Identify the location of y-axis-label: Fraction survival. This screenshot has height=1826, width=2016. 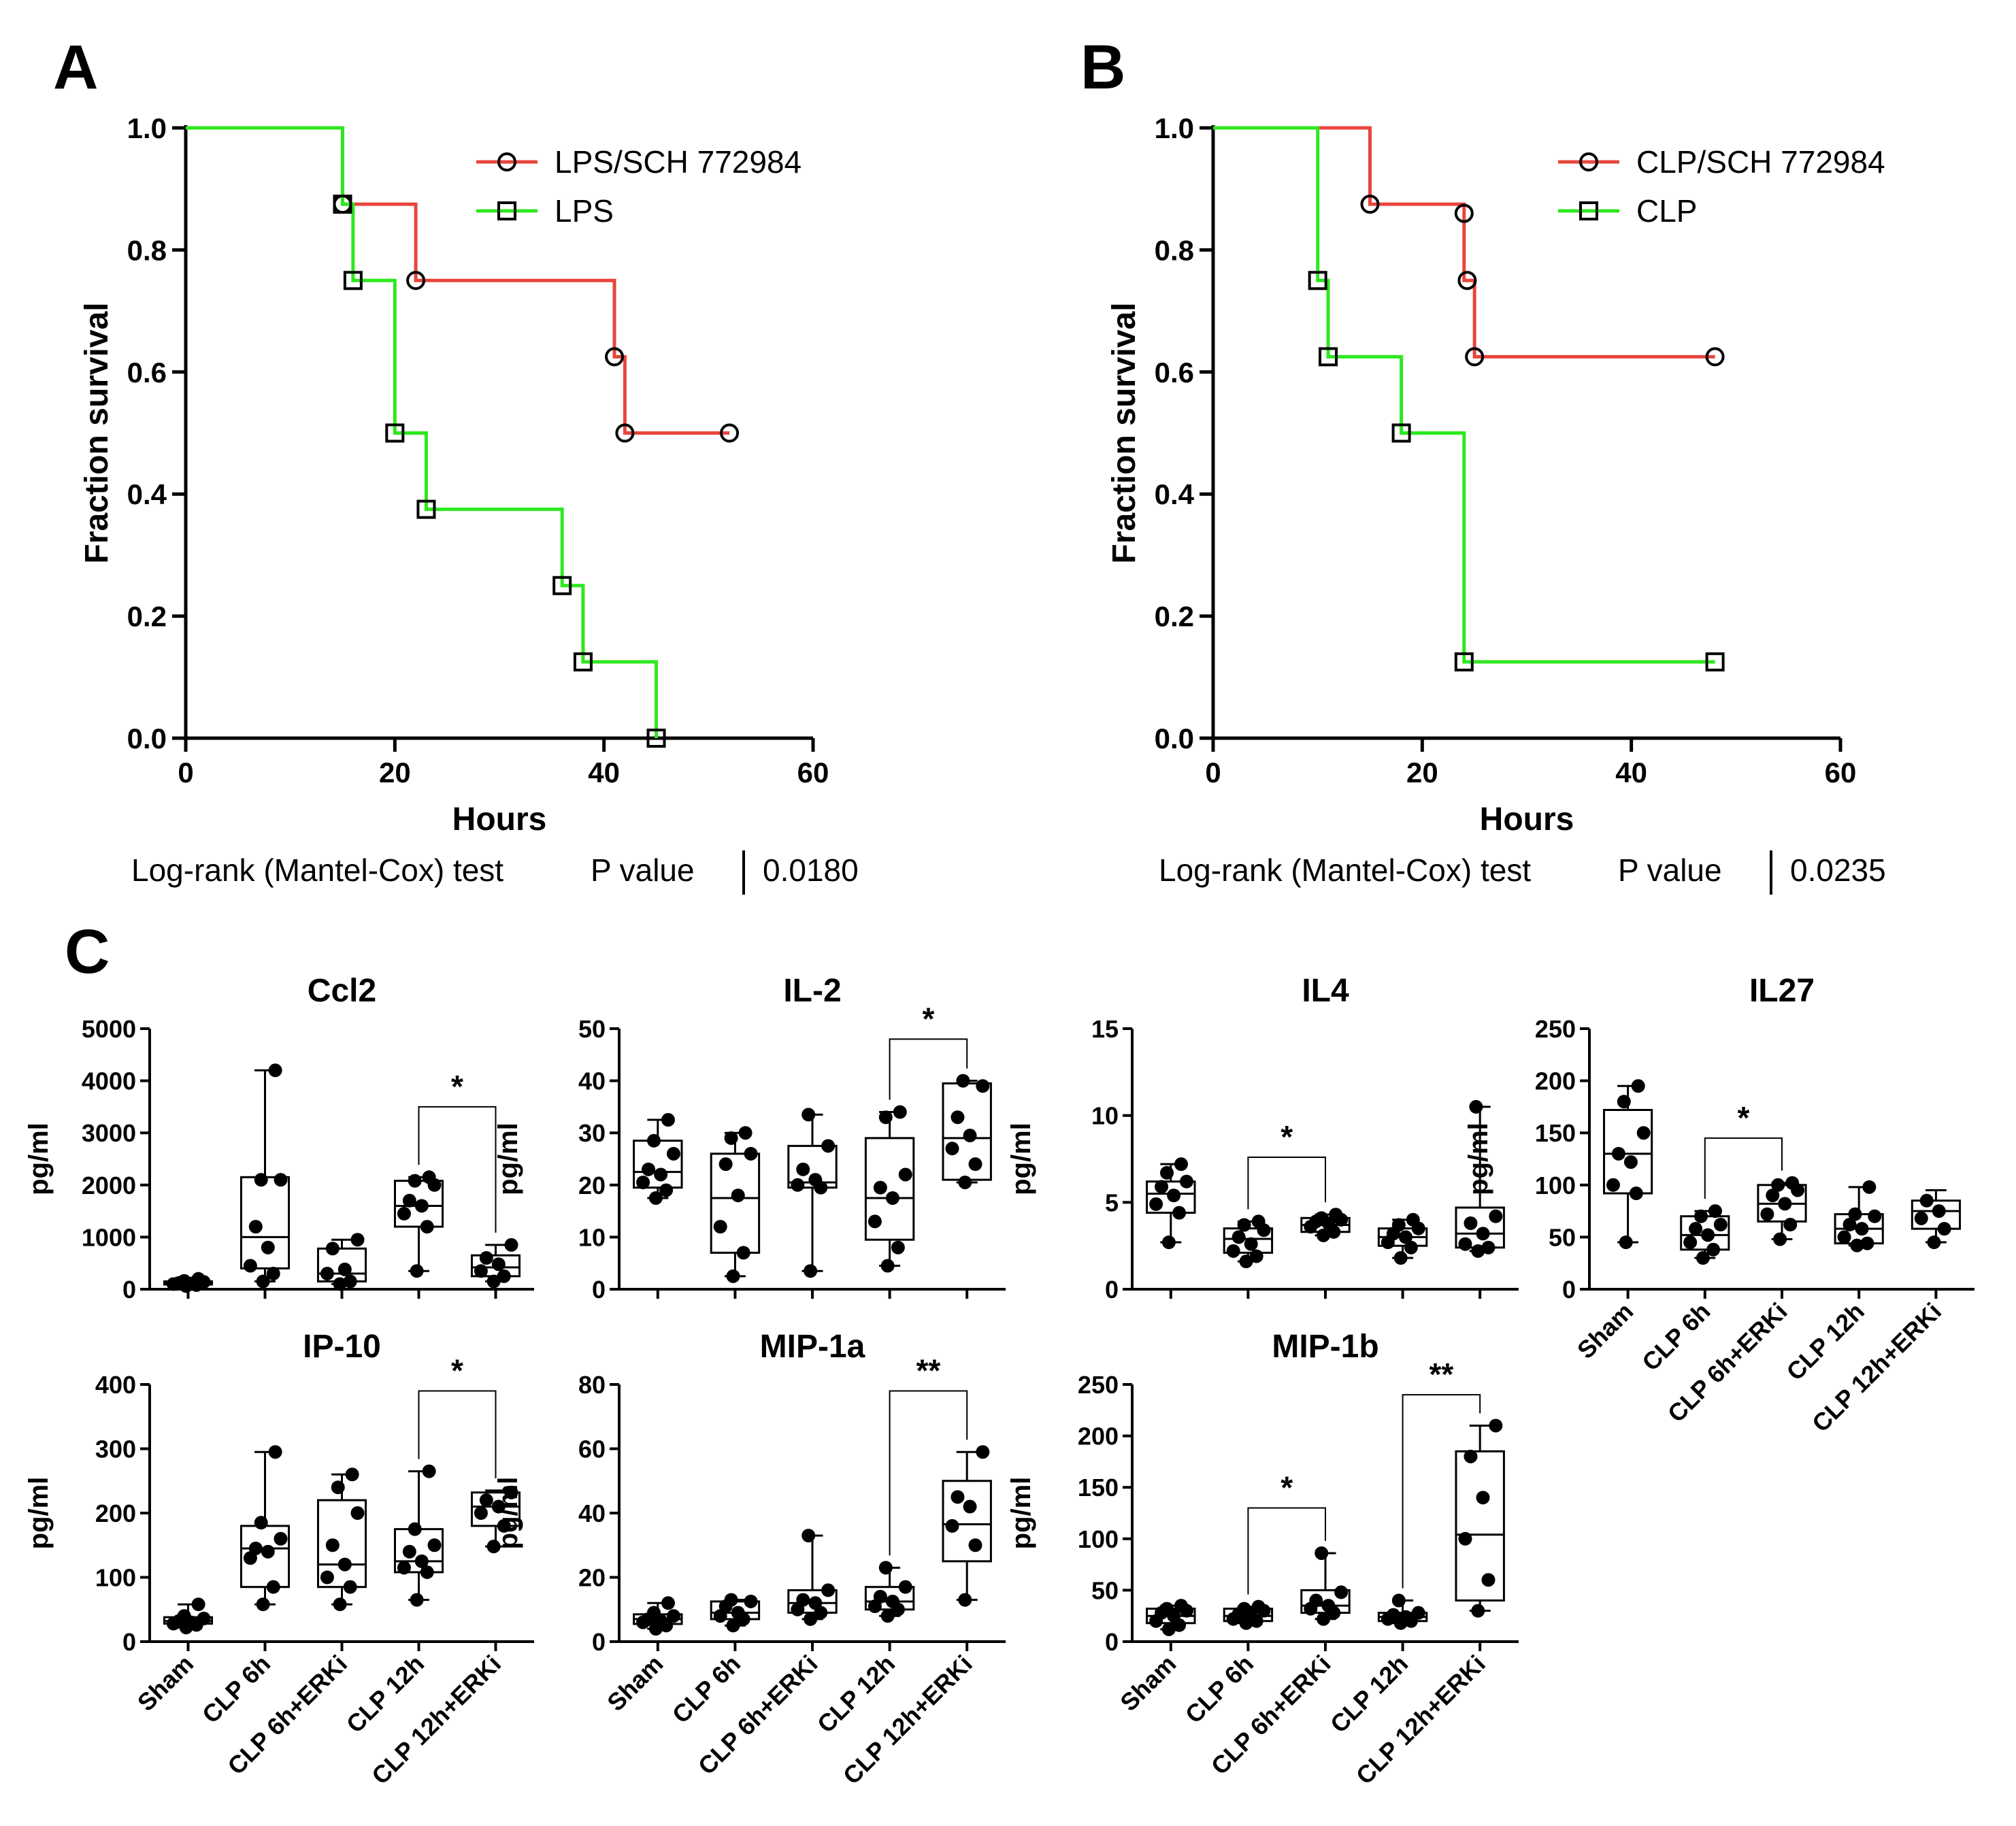
(1124, 432).